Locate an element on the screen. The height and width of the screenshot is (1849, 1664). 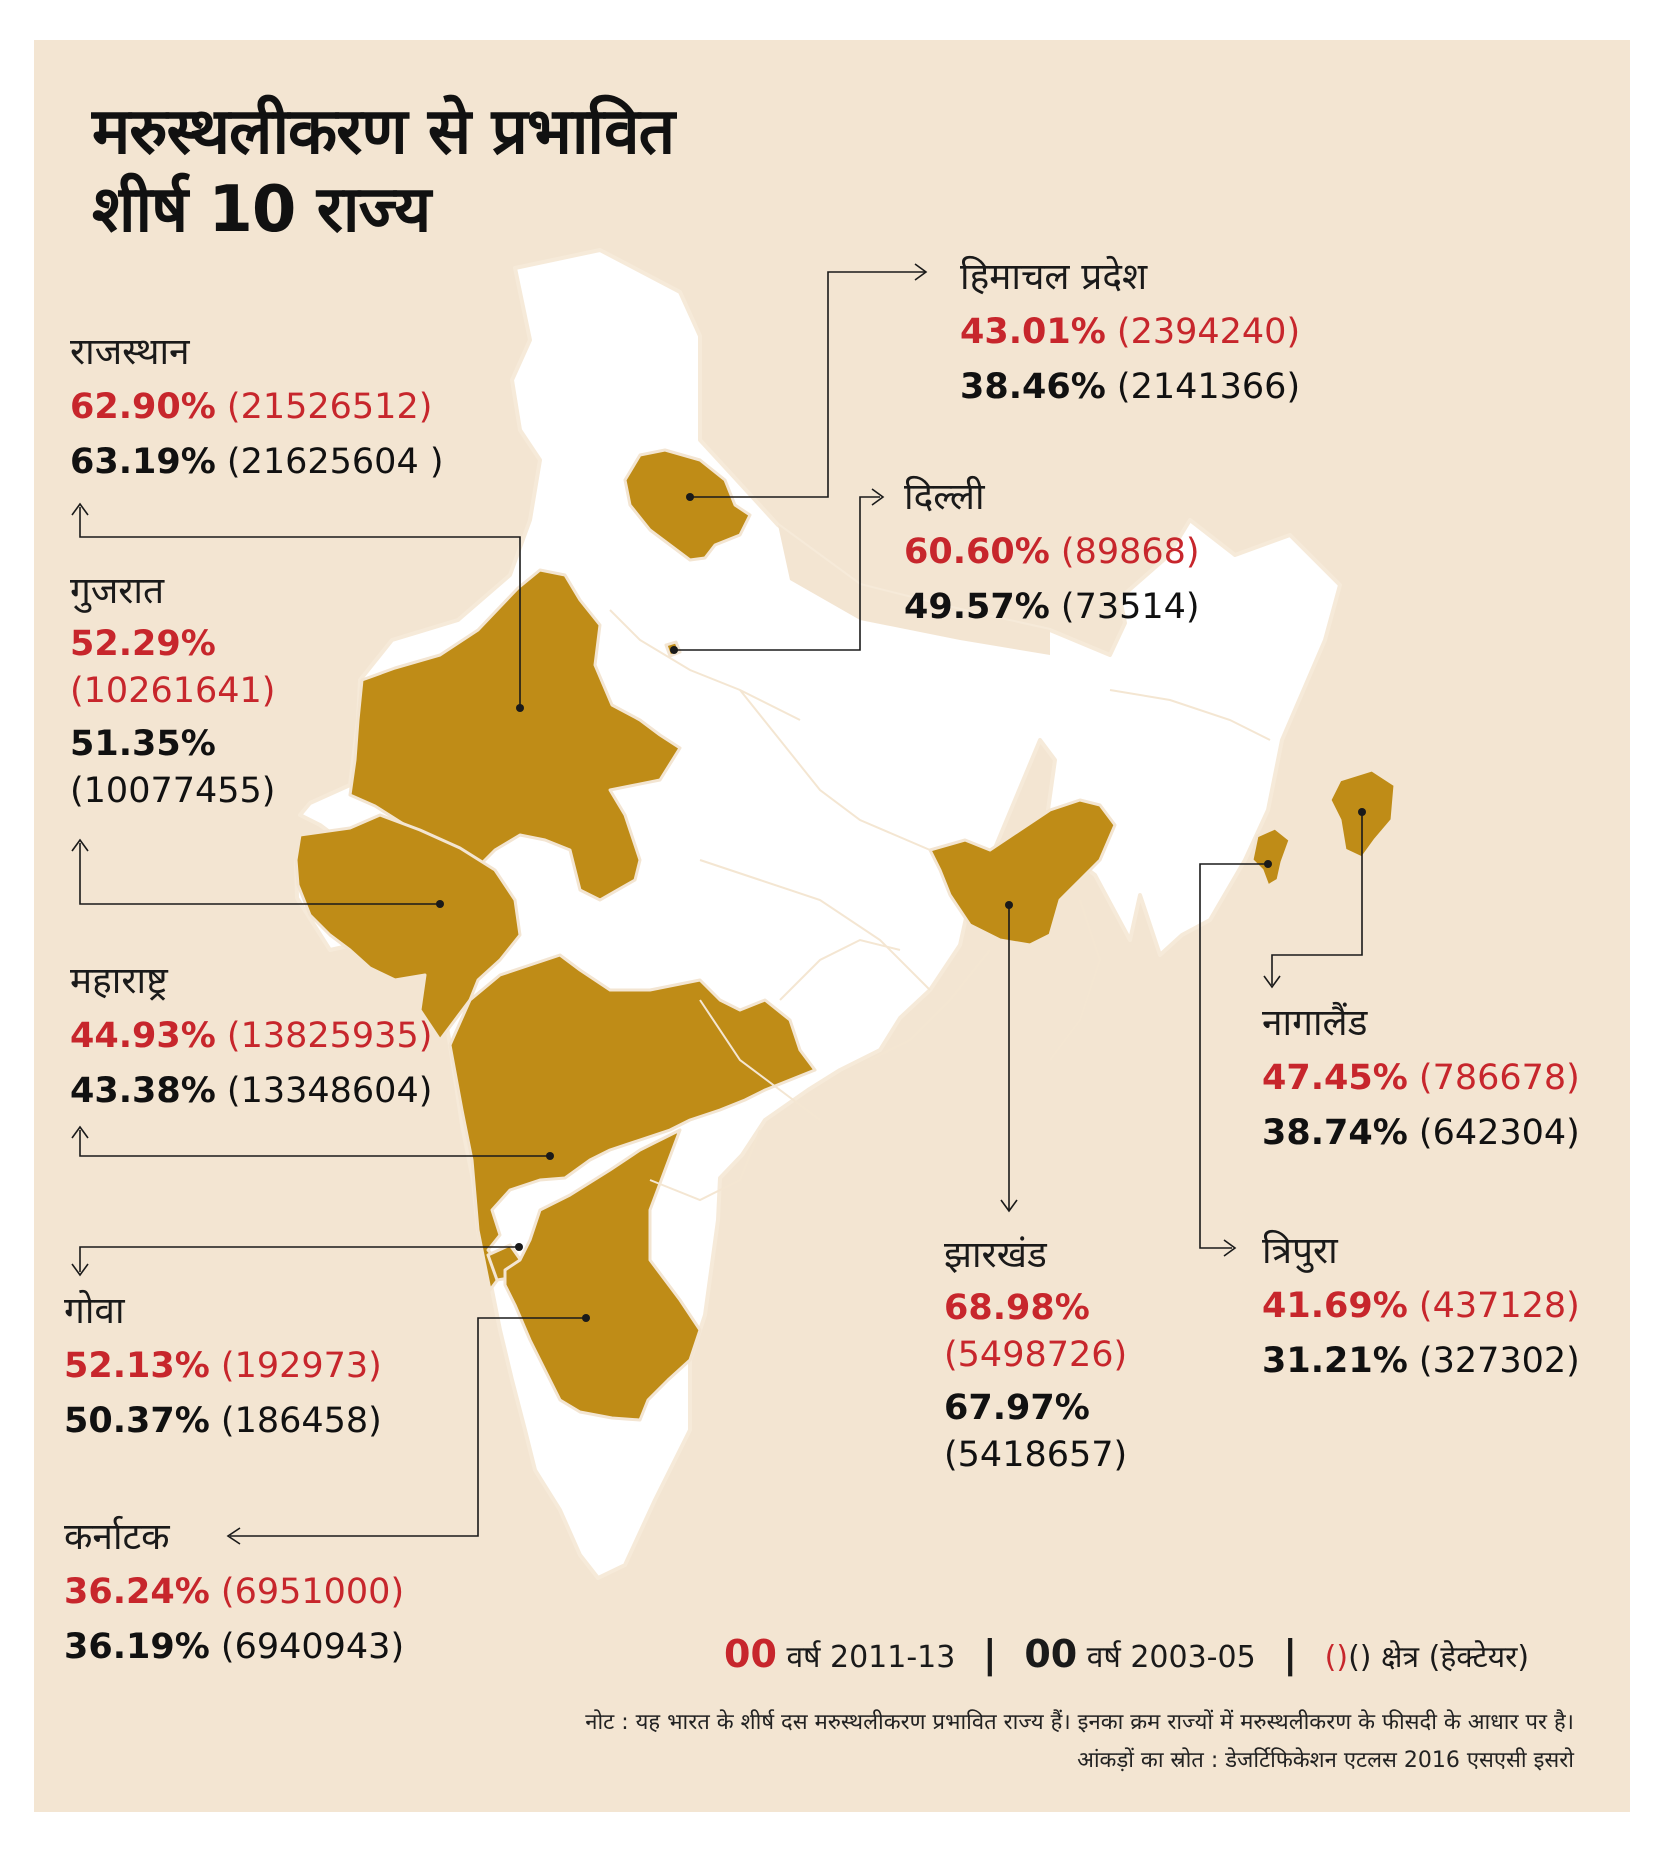
value-2003-05: 38.74% (642304) is located at coordinates (1421, 1133).